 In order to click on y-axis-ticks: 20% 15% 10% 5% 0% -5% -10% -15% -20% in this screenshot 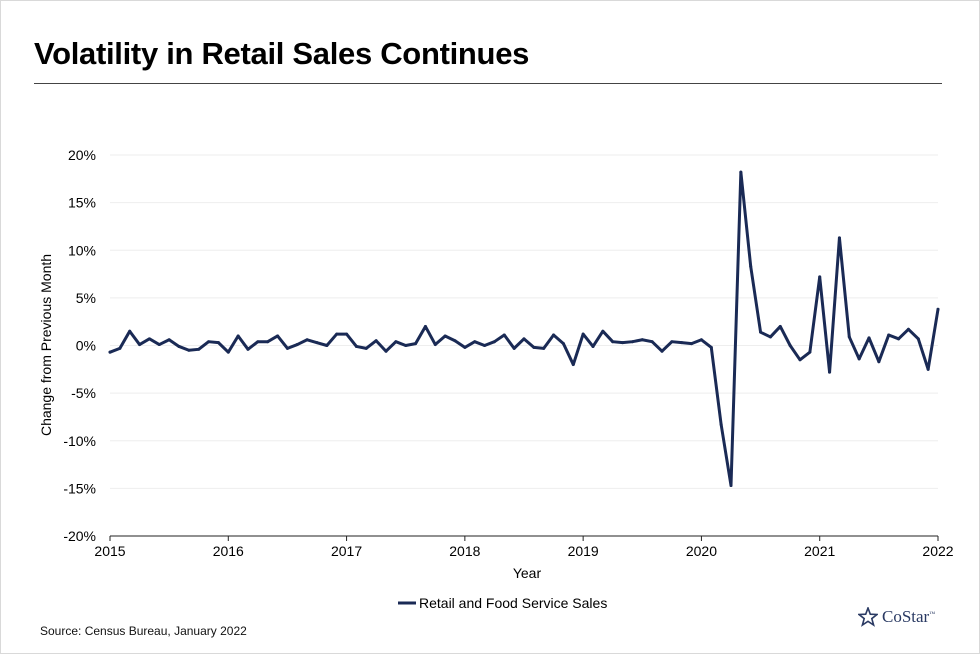, I will do `click(79, 345)`.